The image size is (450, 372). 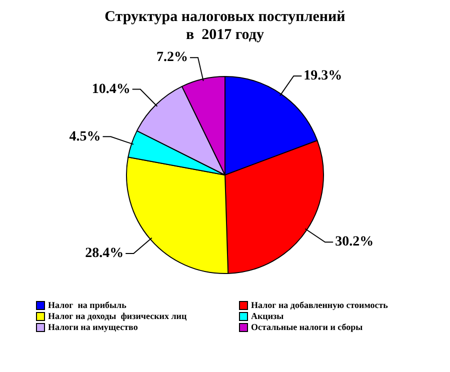 I want to click on legend-label: Налог на добавленную стоимость, so click(x=319, y=305).